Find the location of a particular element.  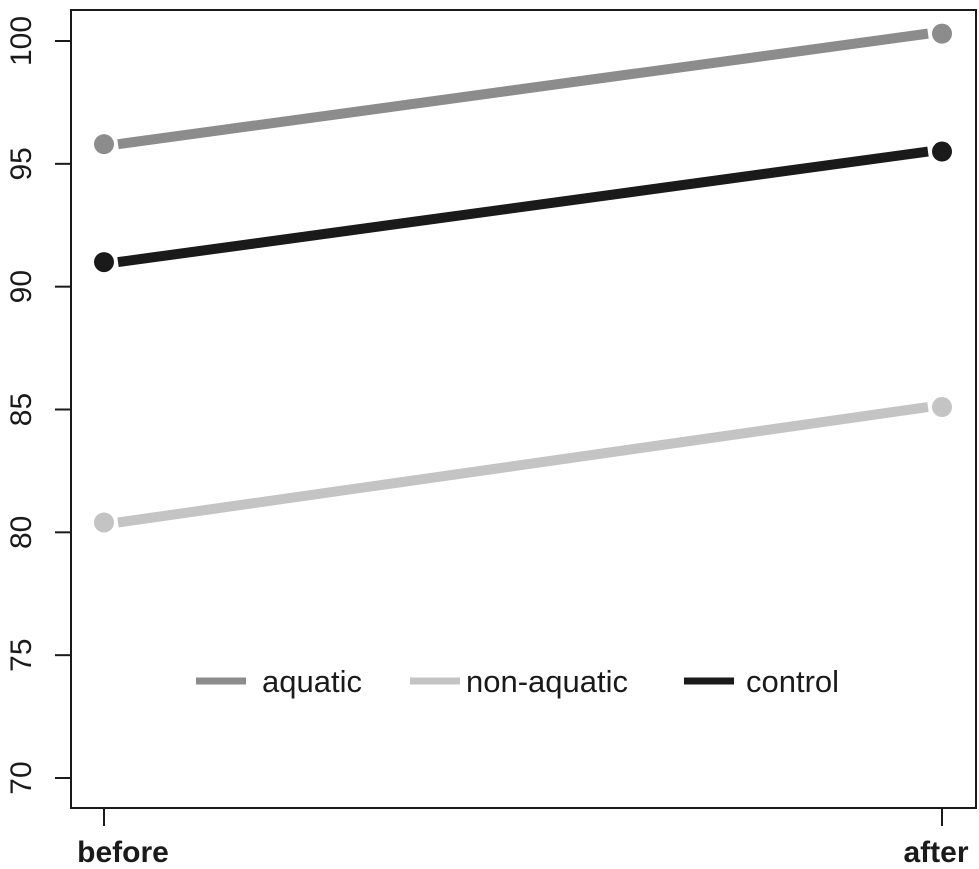

y-tick-label: 85 is located at coordinates (21, 409).